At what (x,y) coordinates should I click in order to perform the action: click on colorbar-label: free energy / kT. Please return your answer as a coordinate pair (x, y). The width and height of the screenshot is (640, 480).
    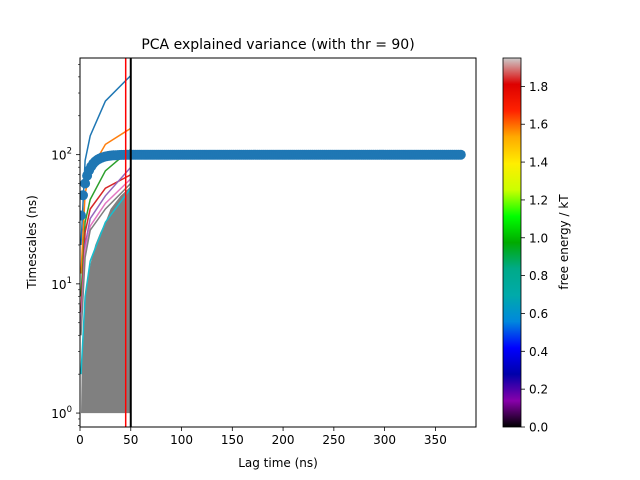
    Looking at the image, I should click on (564, 242).